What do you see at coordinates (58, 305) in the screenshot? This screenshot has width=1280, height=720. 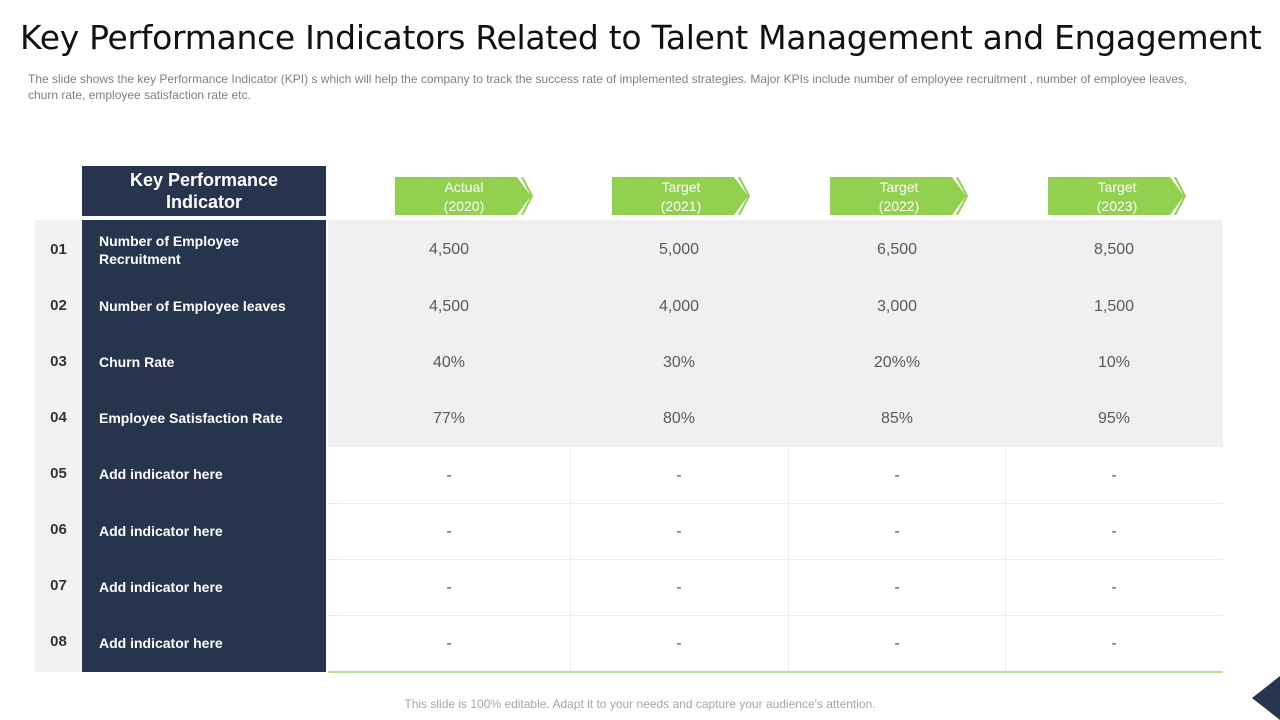 I see `row-number: 02` at bounding box center [58, 305].